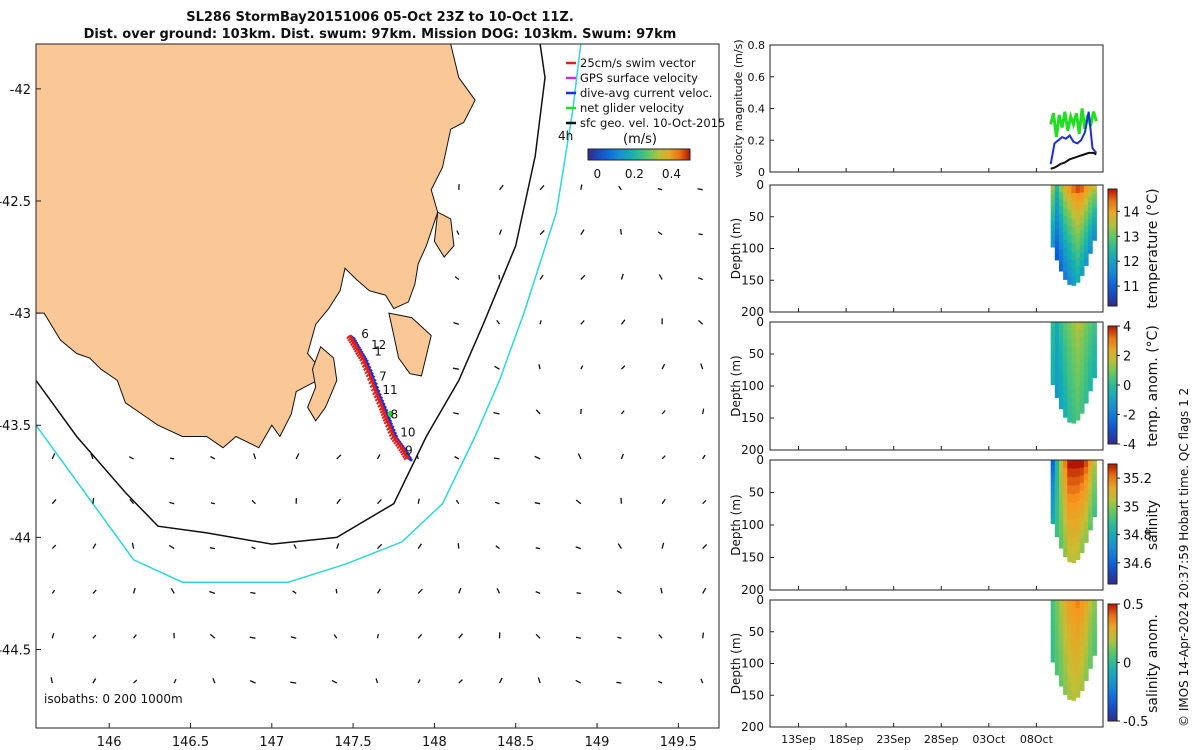  What do you see at coordinates (757, 77) in the screenshot?
I see `velocity-y-tick-label: 0.6` at bounding box center [757, 77].